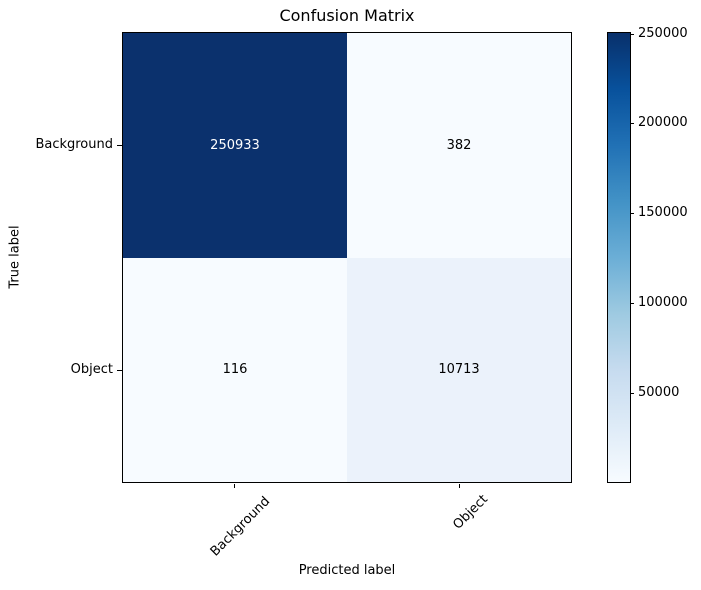 Image resolution: width=701 pixels, height=590 pixels. Describe the element at coordinates (663, 122) in the screenshot. I see `colorbar-tick-label: 200000` at that location.